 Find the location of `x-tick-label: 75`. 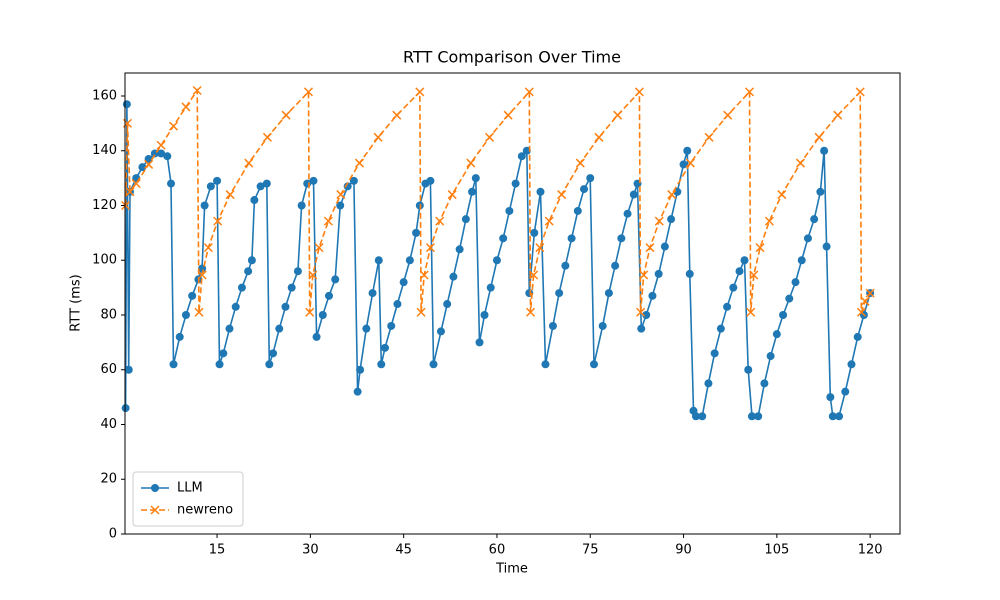

x-tick-label: 75 is located at coordinates (590, 550).